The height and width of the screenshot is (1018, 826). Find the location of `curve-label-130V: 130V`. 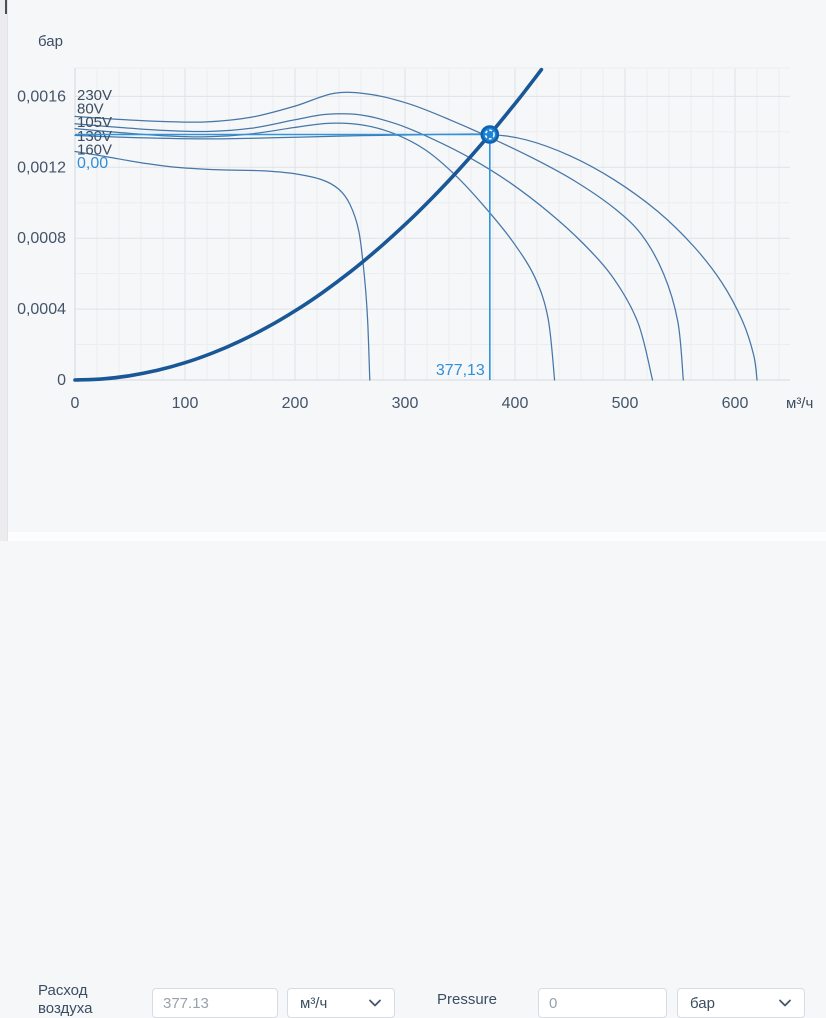

curve-label-130V: 130V is located at coordinates (94, 136).